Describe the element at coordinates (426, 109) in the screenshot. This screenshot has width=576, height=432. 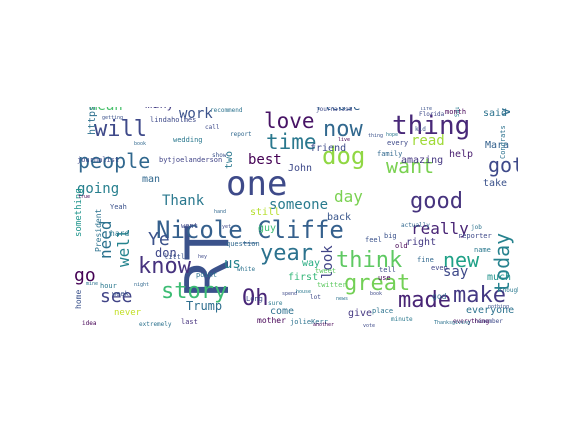
I see `cloud-word: life` at that location.